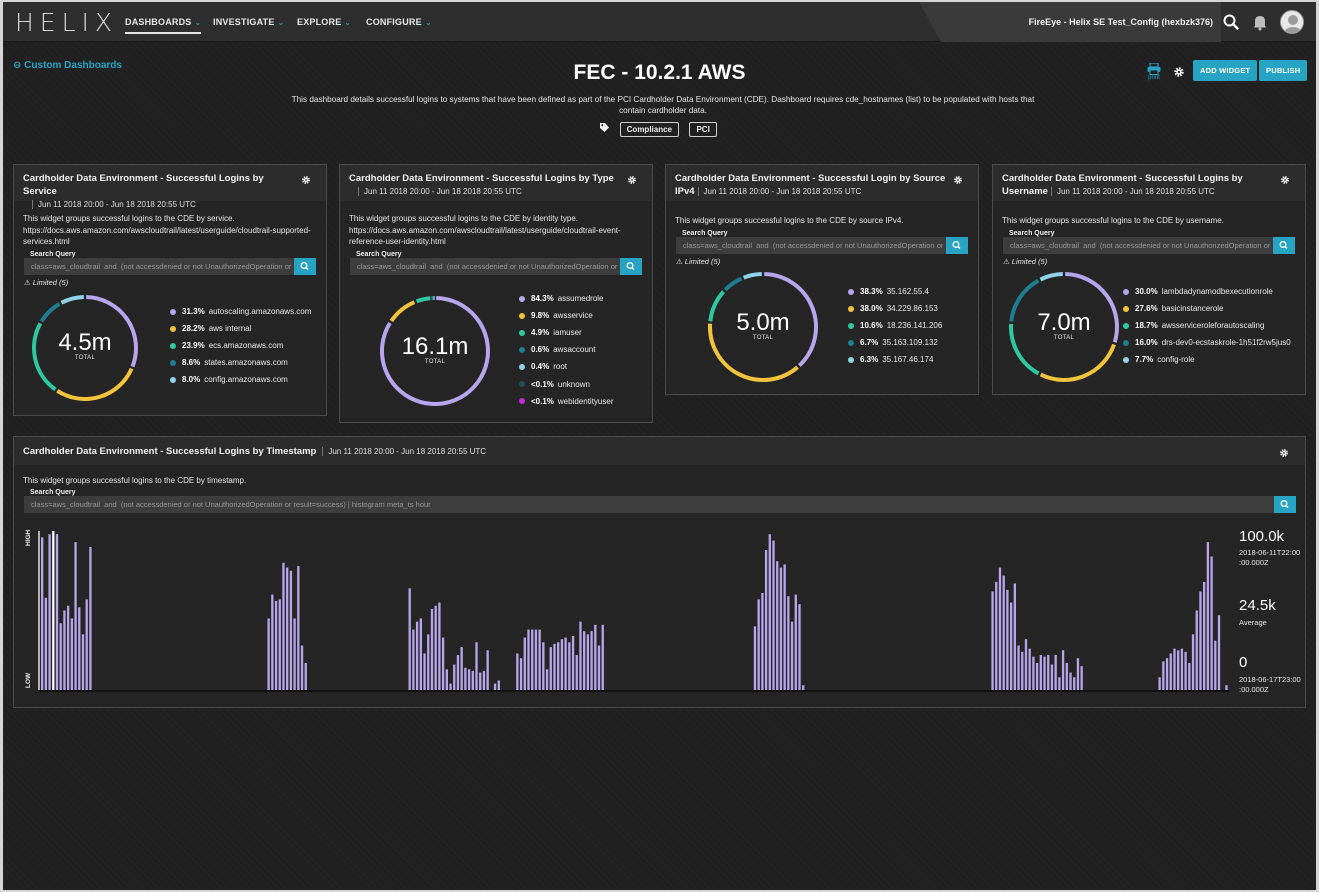 This screenshot has width=1319, height=892. What do you see at coordinates (163, 25) in the screenshot?
I see `nav-dashboards: DASHBOARDS ⌄` at bounding box center [163, 25].